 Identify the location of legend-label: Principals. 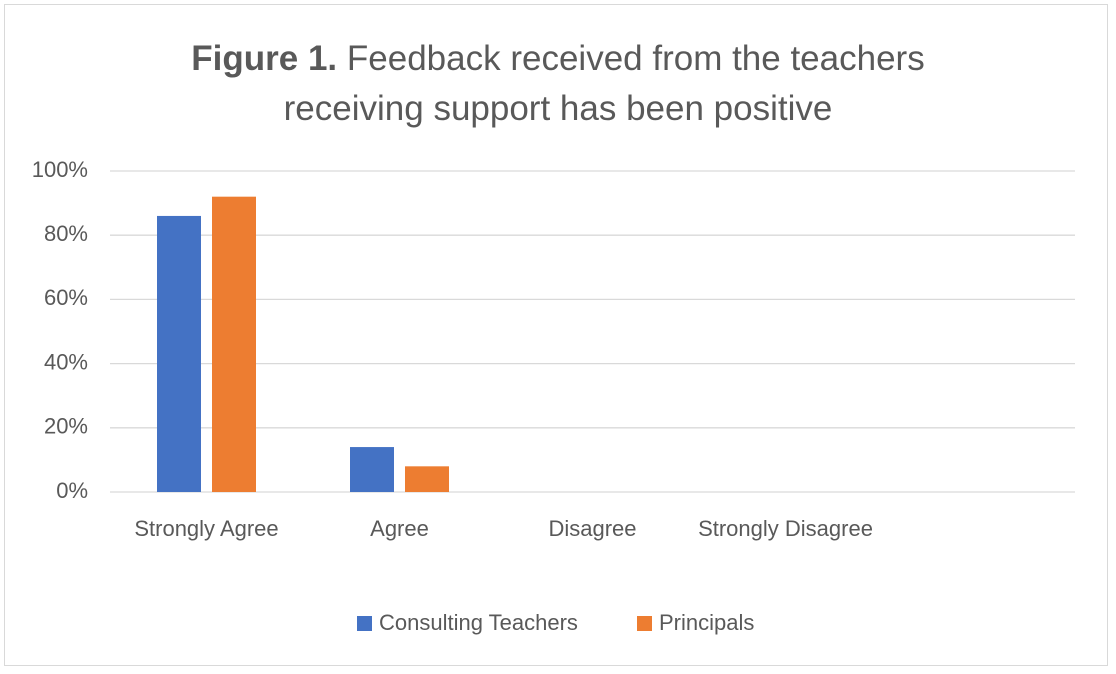
(707, 622).